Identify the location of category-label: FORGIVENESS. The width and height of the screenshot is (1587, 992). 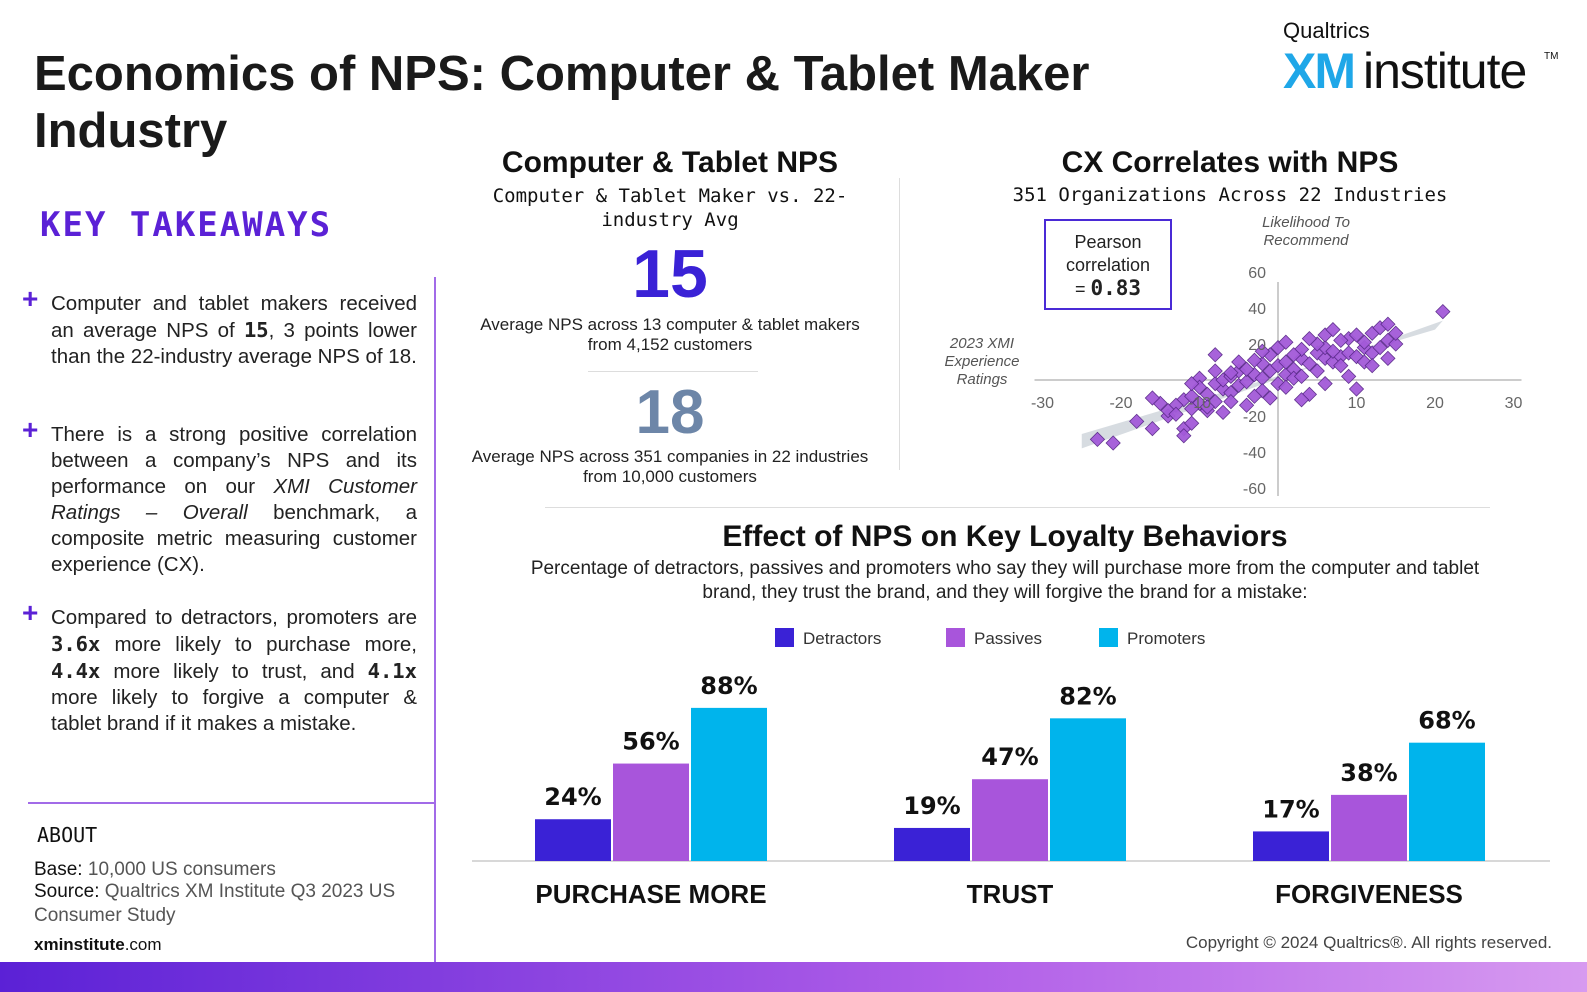
(1369, 894).